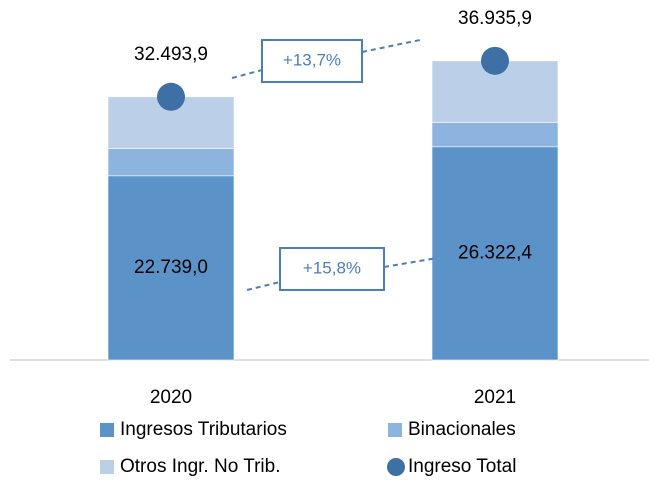  I want to click on annotation: +13,7%, so click(312, 59).